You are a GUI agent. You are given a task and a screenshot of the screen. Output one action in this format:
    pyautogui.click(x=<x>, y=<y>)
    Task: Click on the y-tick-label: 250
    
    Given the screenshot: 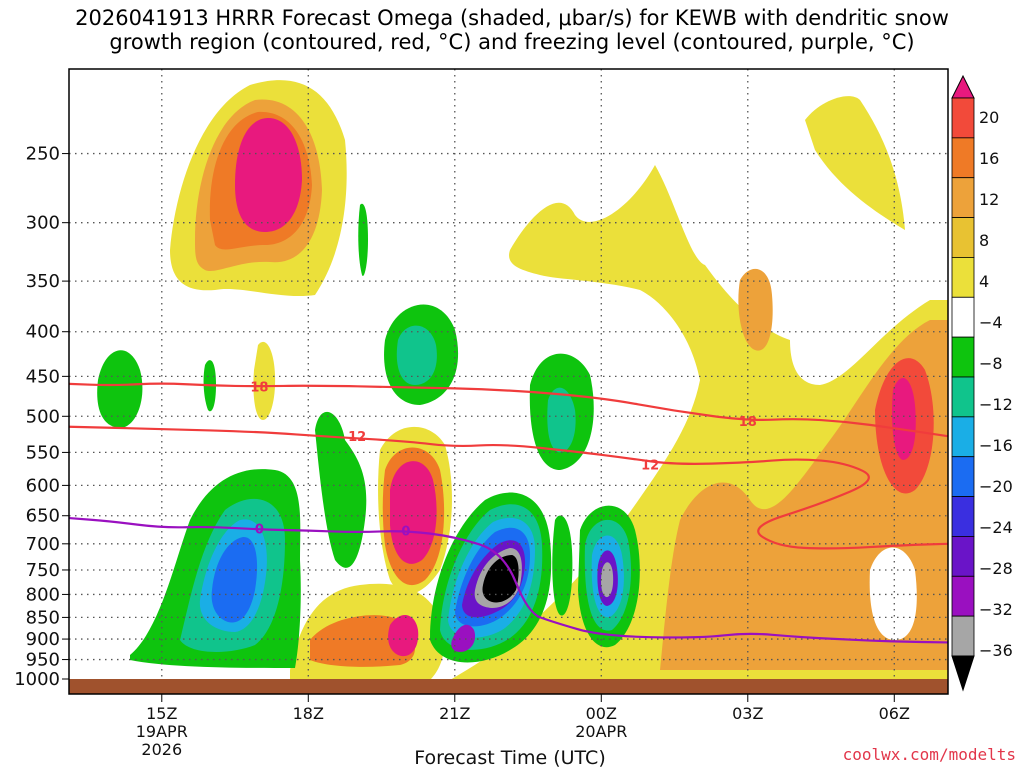 What is the action you would take?
    pyautogui.click(x=43, y=154)
    